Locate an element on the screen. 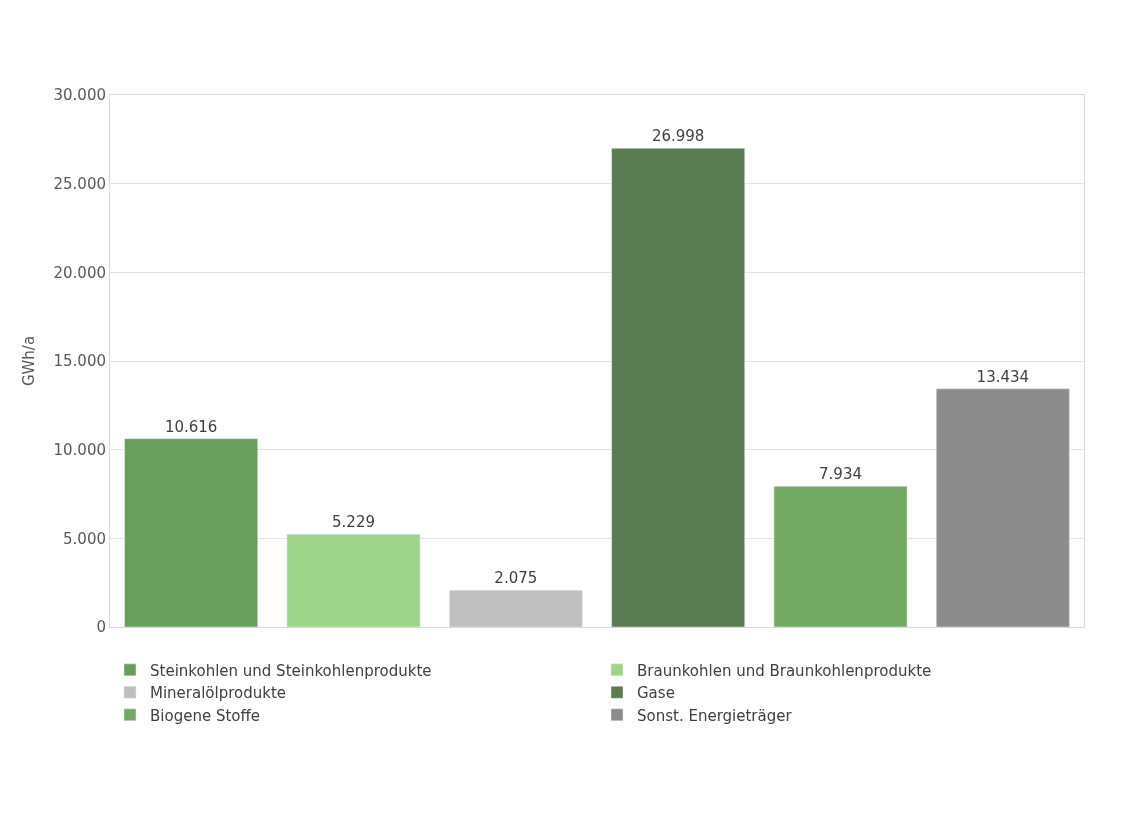  data-label: 26.998 is located at coordinates (678, 136).